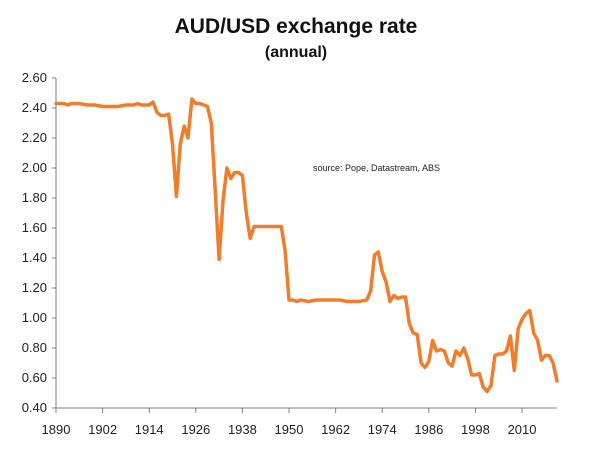 This screenshot has height=456, width=593. Describe the element at coordinates (522, 429) in the screenshot. I see `x-tick-label: 2010` at that location.